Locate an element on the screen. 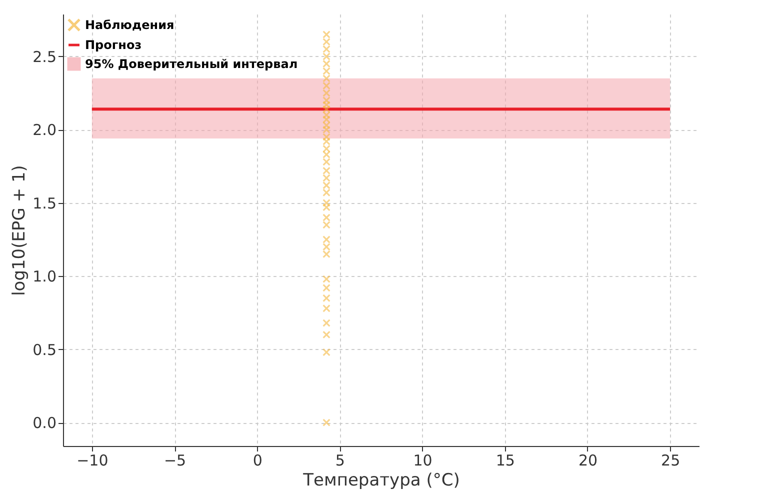 Image resolution: width=761 pixels, height=493 pixels. y-axis-title: log10(EPG + 1) is located at coordinates (20, 230).